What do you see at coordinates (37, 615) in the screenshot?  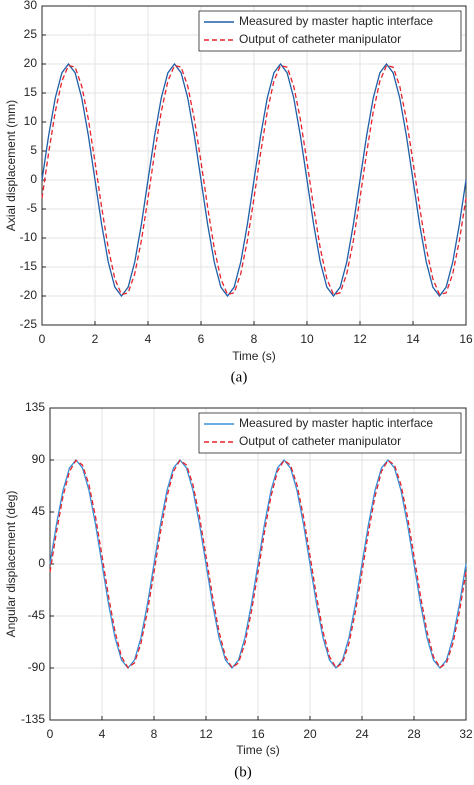 I see `y-tick-label: -45` at bounding box center [37, 615].